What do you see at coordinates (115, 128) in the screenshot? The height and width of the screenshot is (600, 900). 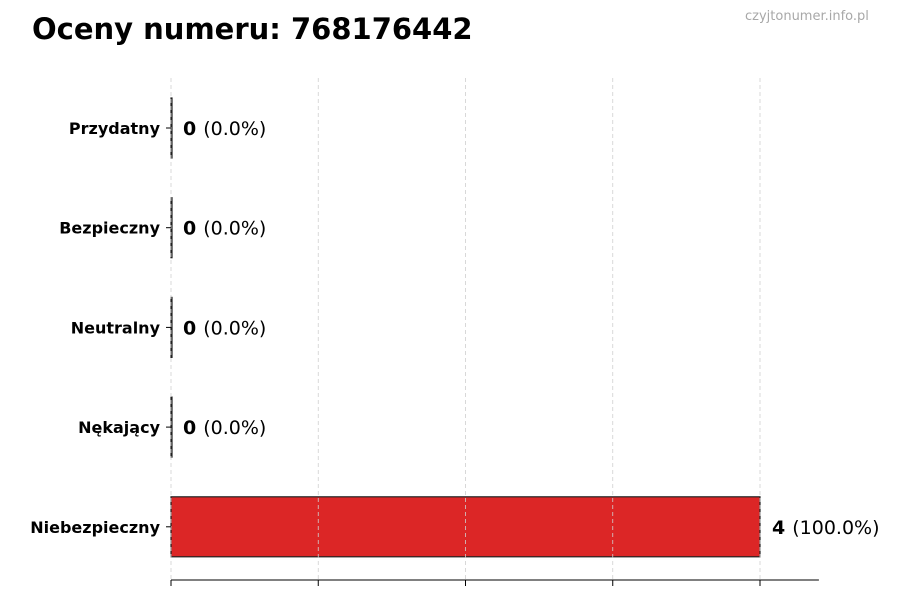 I see `category-label: Przydatny` at bounding box center [115, 128].